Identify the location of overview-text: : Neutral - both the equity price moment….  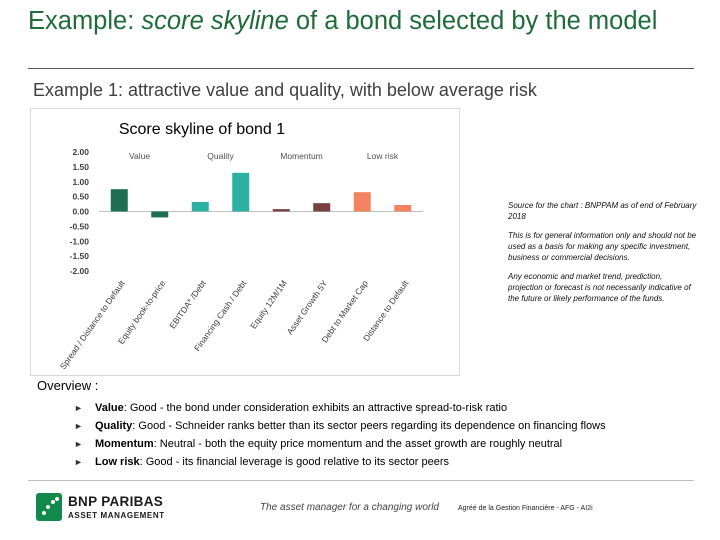
(358, 444).